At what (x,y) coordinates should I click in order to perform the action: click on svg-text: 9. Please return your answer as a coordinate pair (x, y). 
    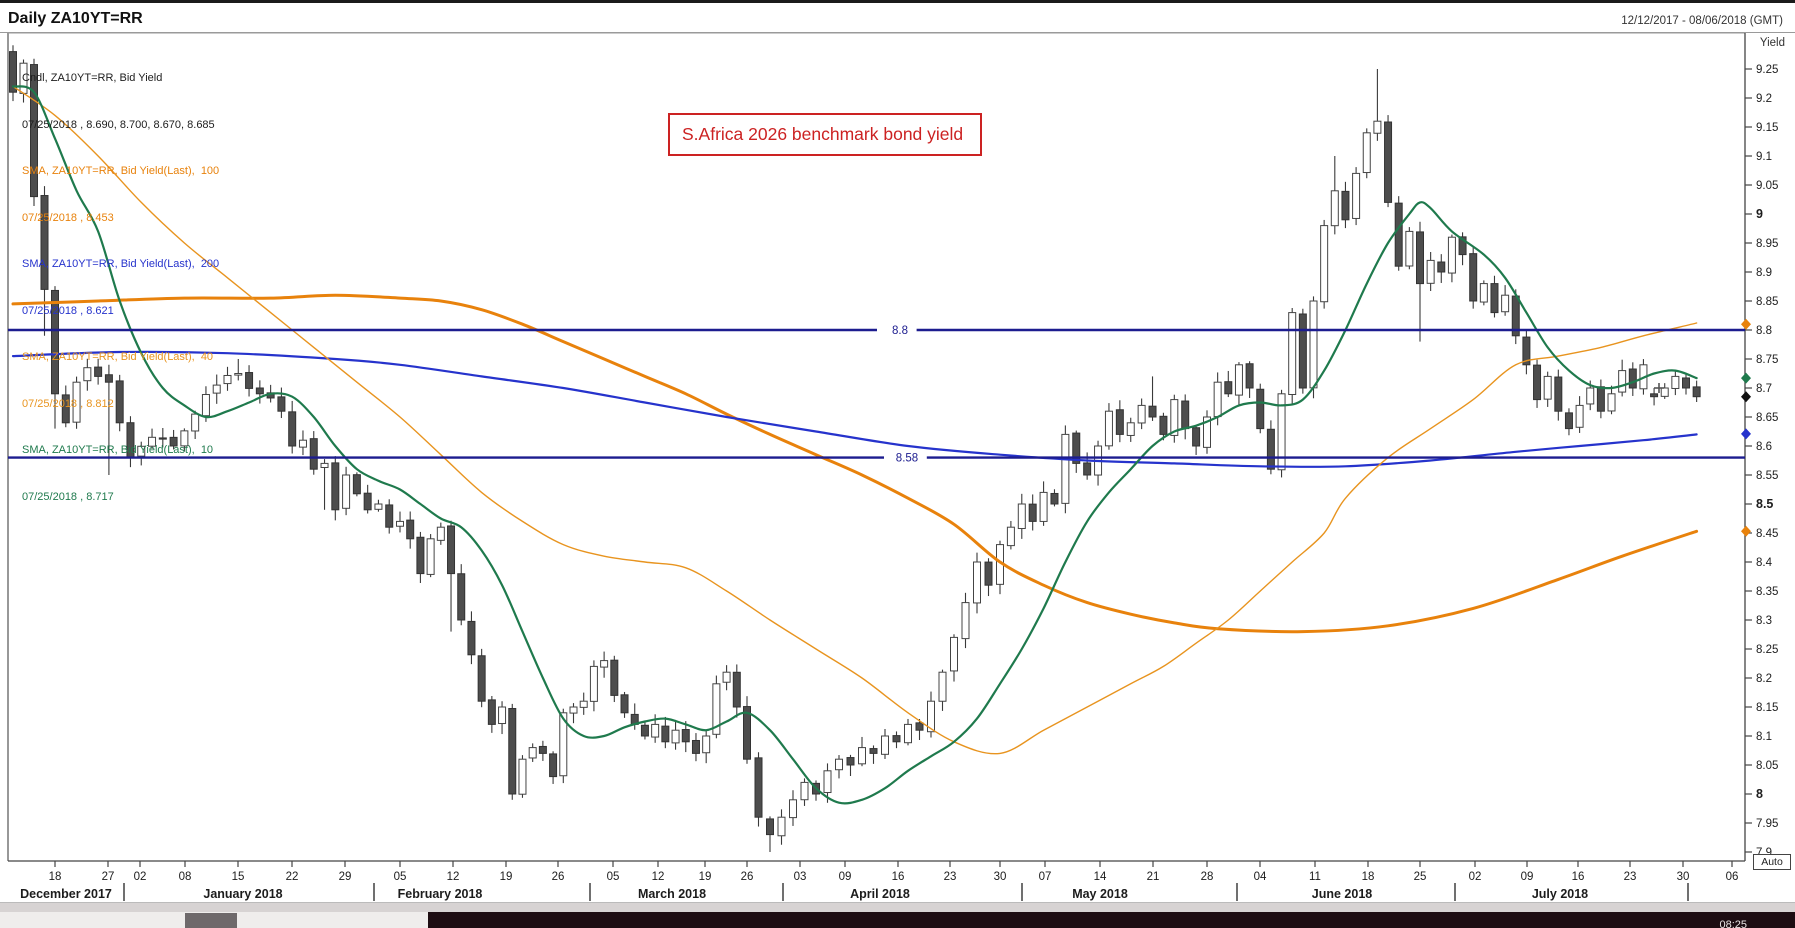
    Looking at the image, I should click on (1759, 214).